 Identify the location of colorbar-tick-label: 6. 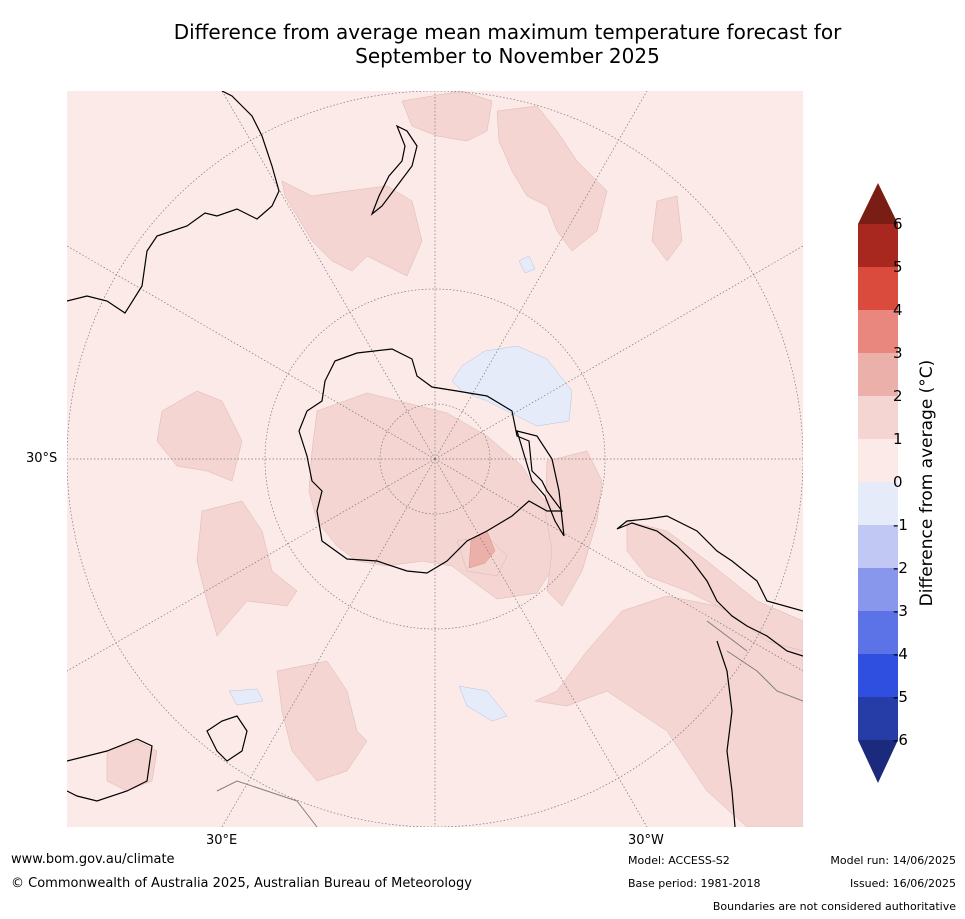
(898, 224).